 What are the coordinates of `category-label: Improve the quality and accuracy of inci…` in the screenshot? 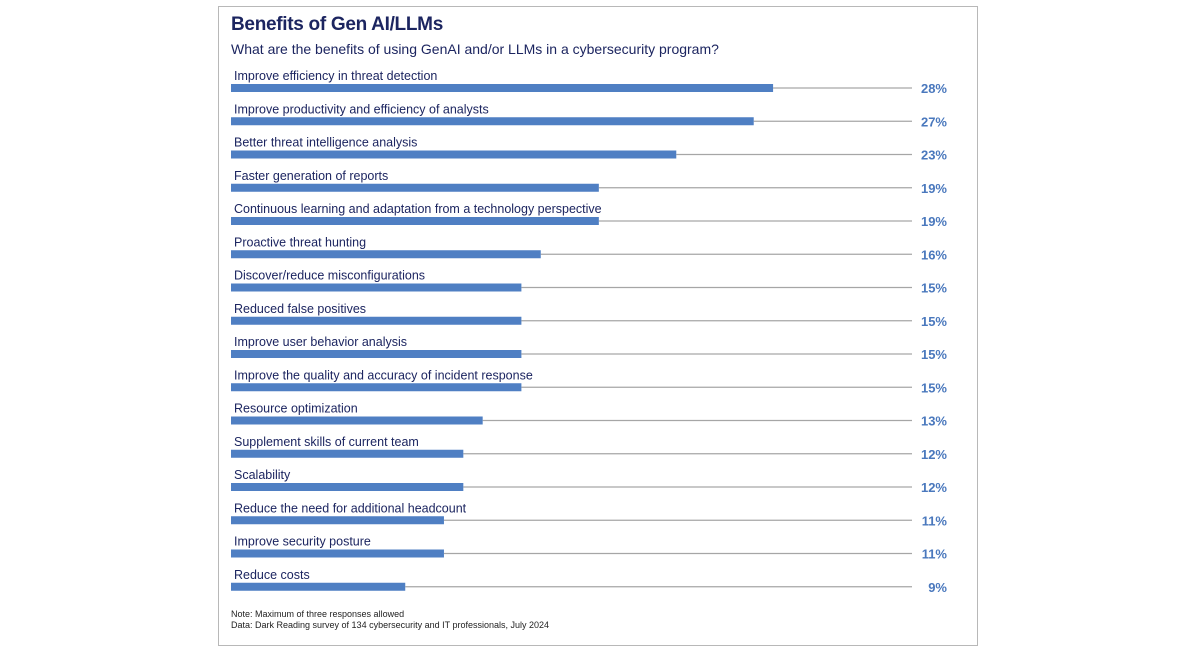 It's located at (383, 375).